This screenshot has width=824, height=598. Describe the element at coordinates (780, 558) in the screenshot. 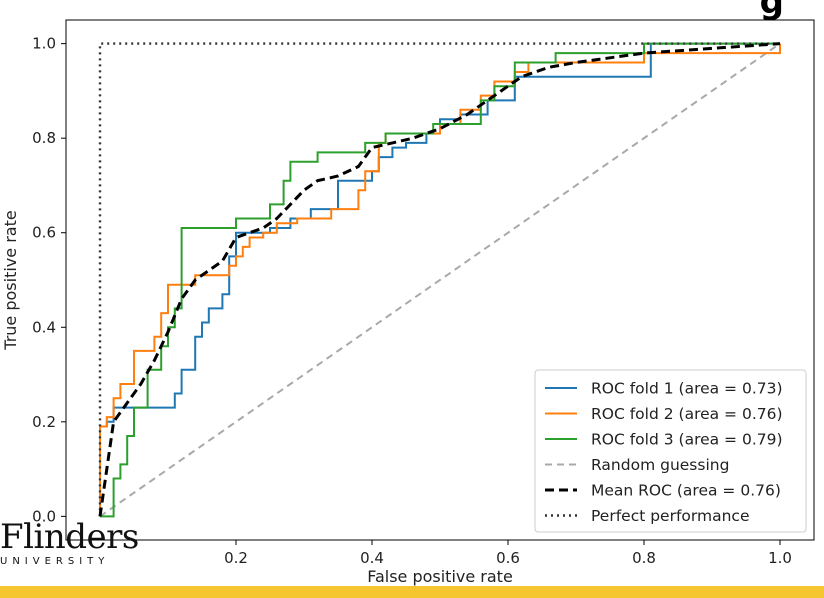

I see `x-tick-label: 1.0` at that location.